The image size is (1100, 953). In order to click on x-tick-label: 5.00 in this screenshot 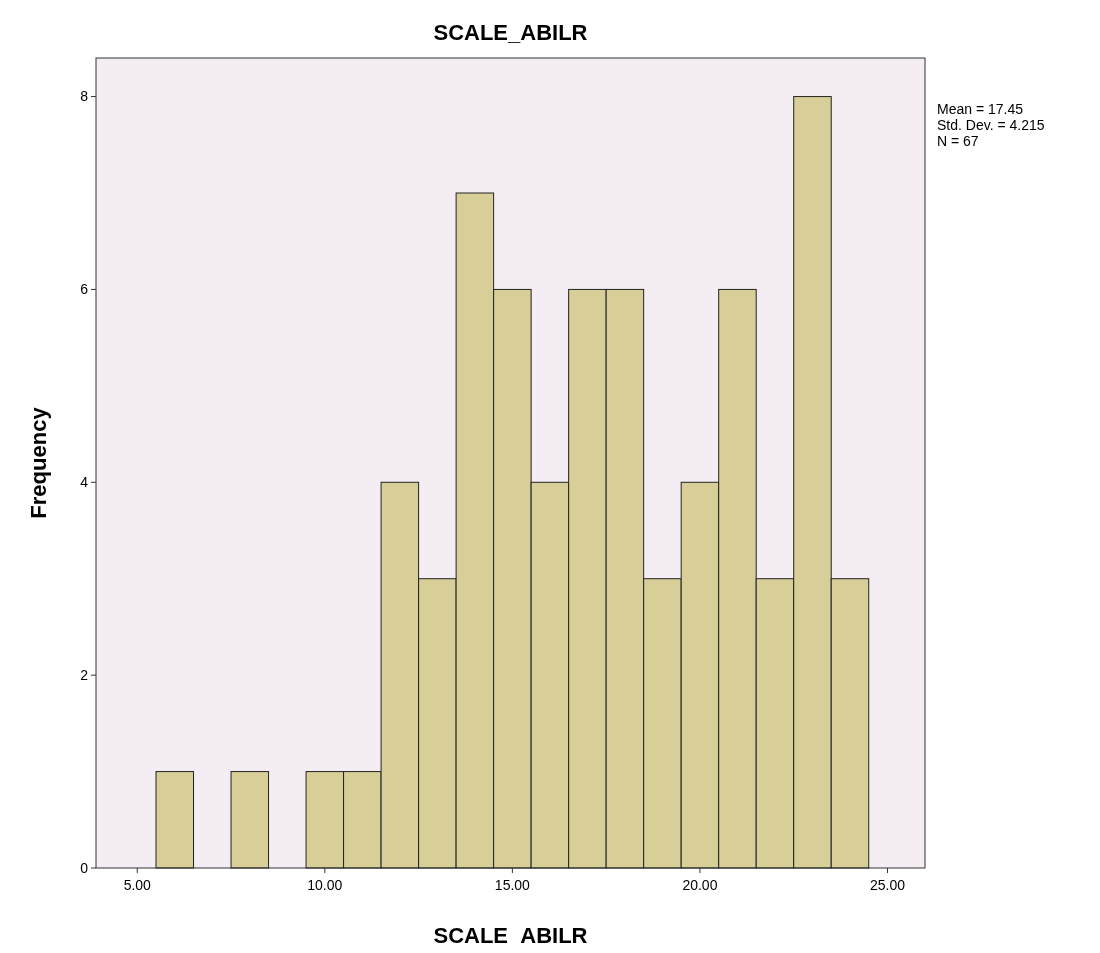, I will do `click(137, 885)`.